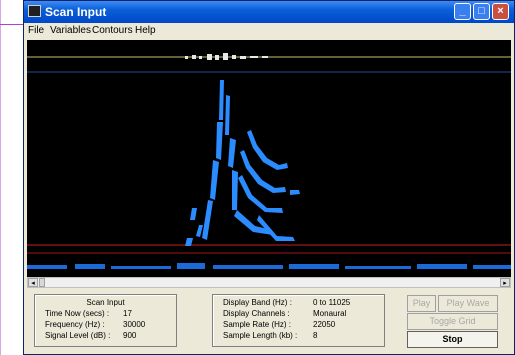 The width and height of the screenshot is (515, 355). What do you see at coordinates (500, 11) in the screenshot?
I see `close-button: ×` at bounding box center [500, 11].